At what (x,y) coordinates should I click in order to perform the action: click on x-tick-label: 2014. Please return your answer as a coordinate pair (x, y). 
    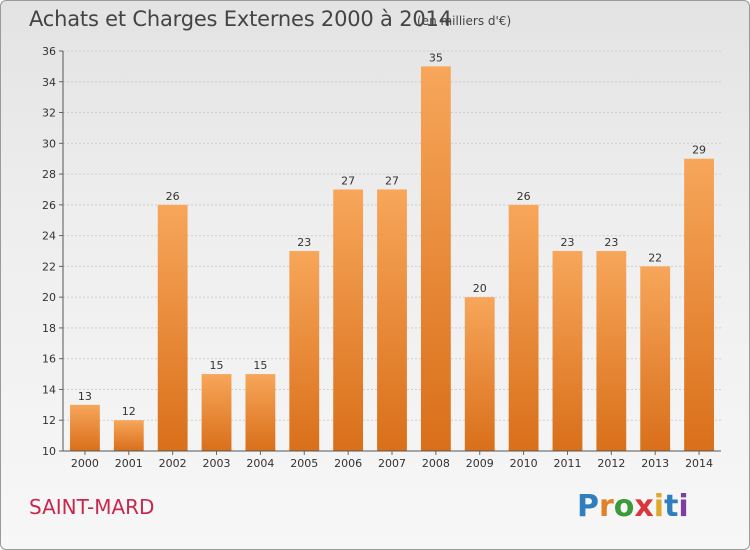
    Looking at the image, I should click on (699, 463).